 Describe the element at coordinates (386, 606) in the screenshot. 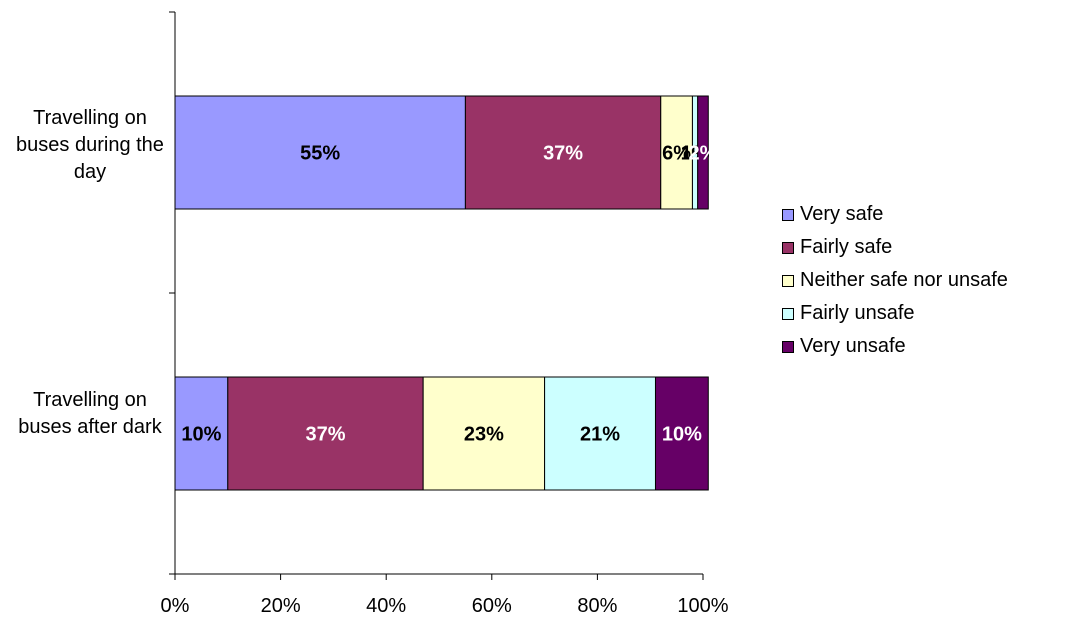

I see `x-tick-label: 40%` at that location.